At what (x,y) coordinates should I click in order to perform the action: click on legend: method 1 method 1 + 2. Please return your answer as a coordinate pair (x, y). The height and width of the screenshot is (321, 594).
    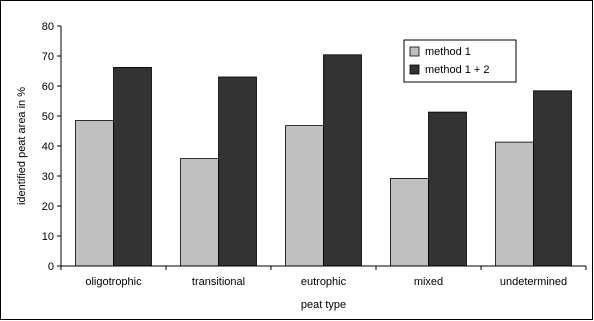
    Looking at the image, I should click on (460, 61).